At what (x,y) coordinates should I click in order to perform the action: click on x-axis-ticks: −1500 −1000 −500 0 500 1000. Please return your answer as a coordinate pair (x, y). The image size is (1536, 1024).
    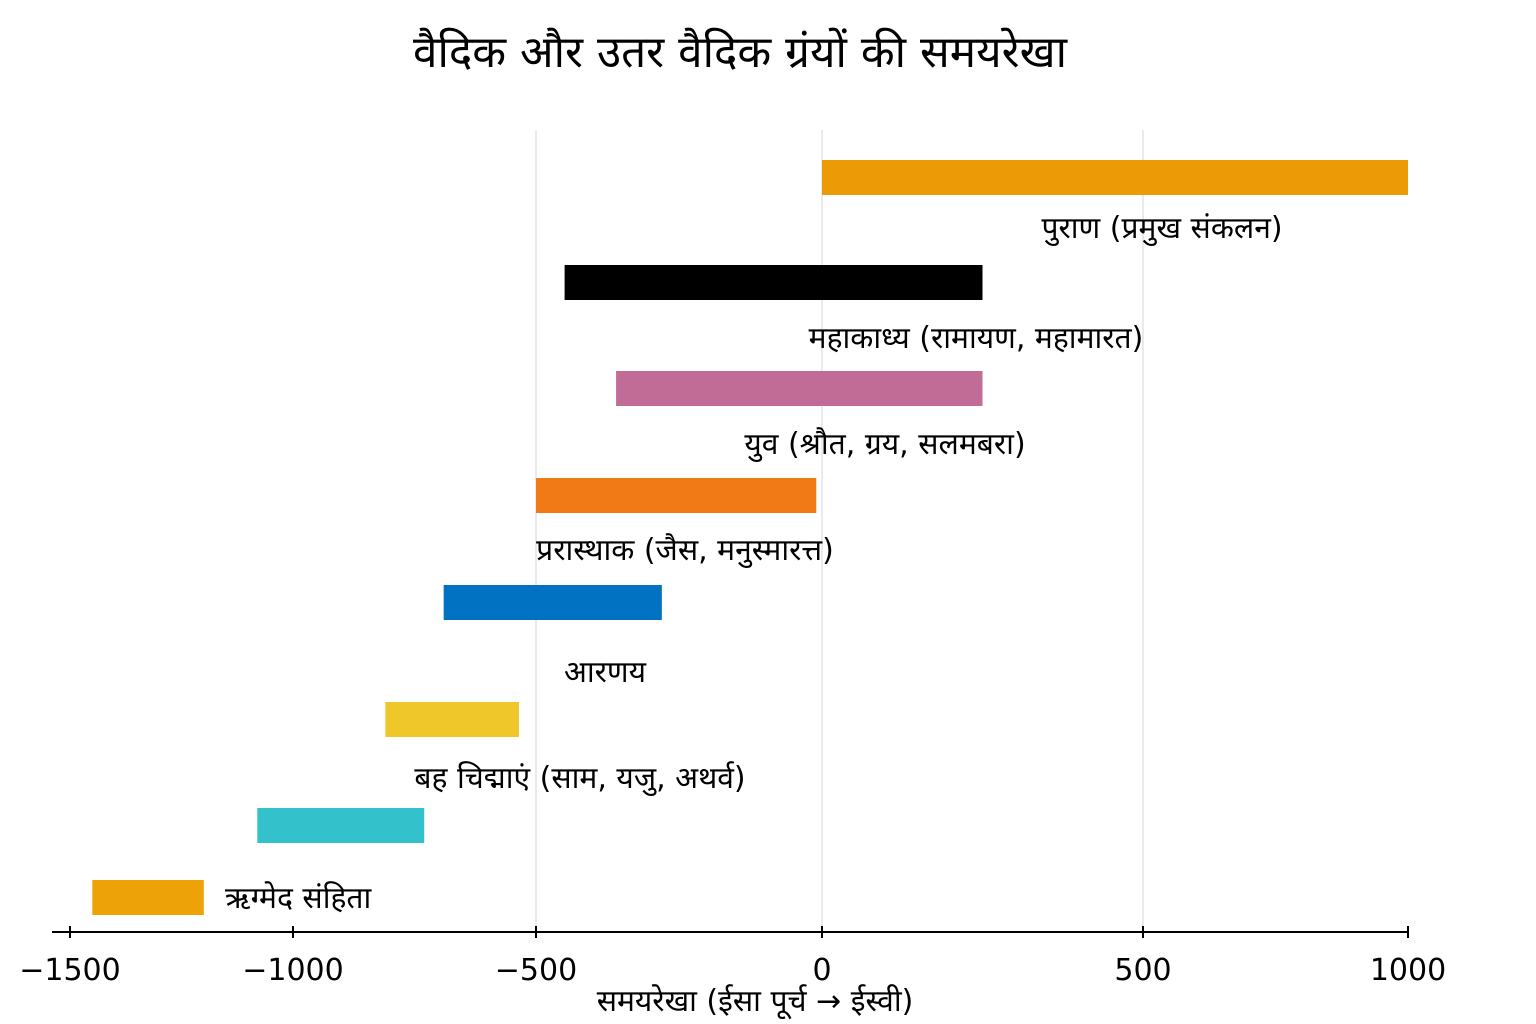
    Looking at the image, I should click on (732, 957).